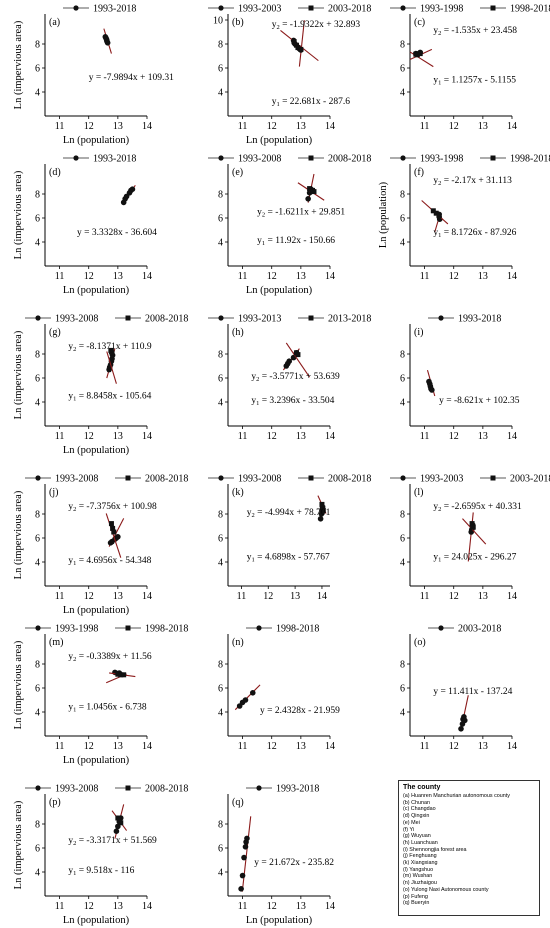 The height and width of the screenshot is (928, 550). Describe the element at coordinates (109, 396) in the screenshot. I see `equation-label: y1 = 8.8458x - 105.64` at that location.